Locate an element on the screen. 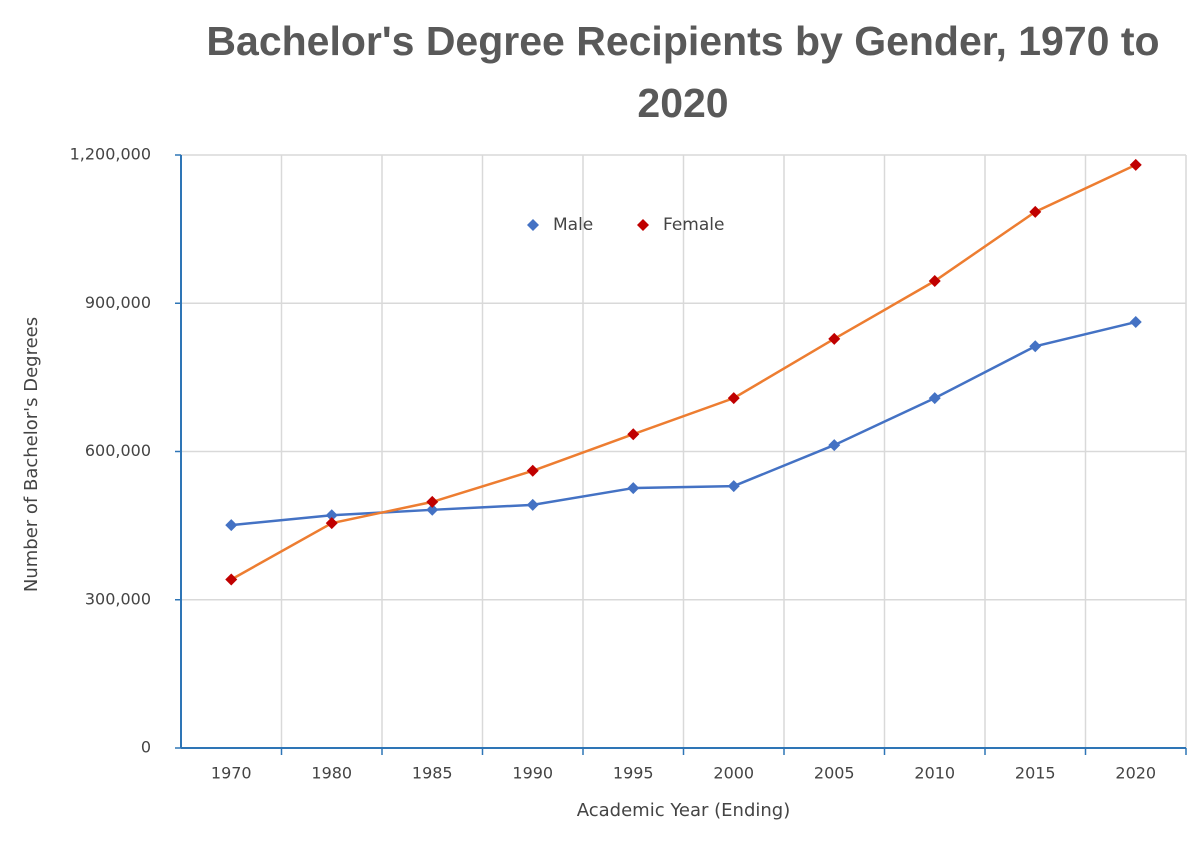 The width and height of the screenshot is (1204, 850). x-tick-label: 1970 is located at coordinates (231, 773).